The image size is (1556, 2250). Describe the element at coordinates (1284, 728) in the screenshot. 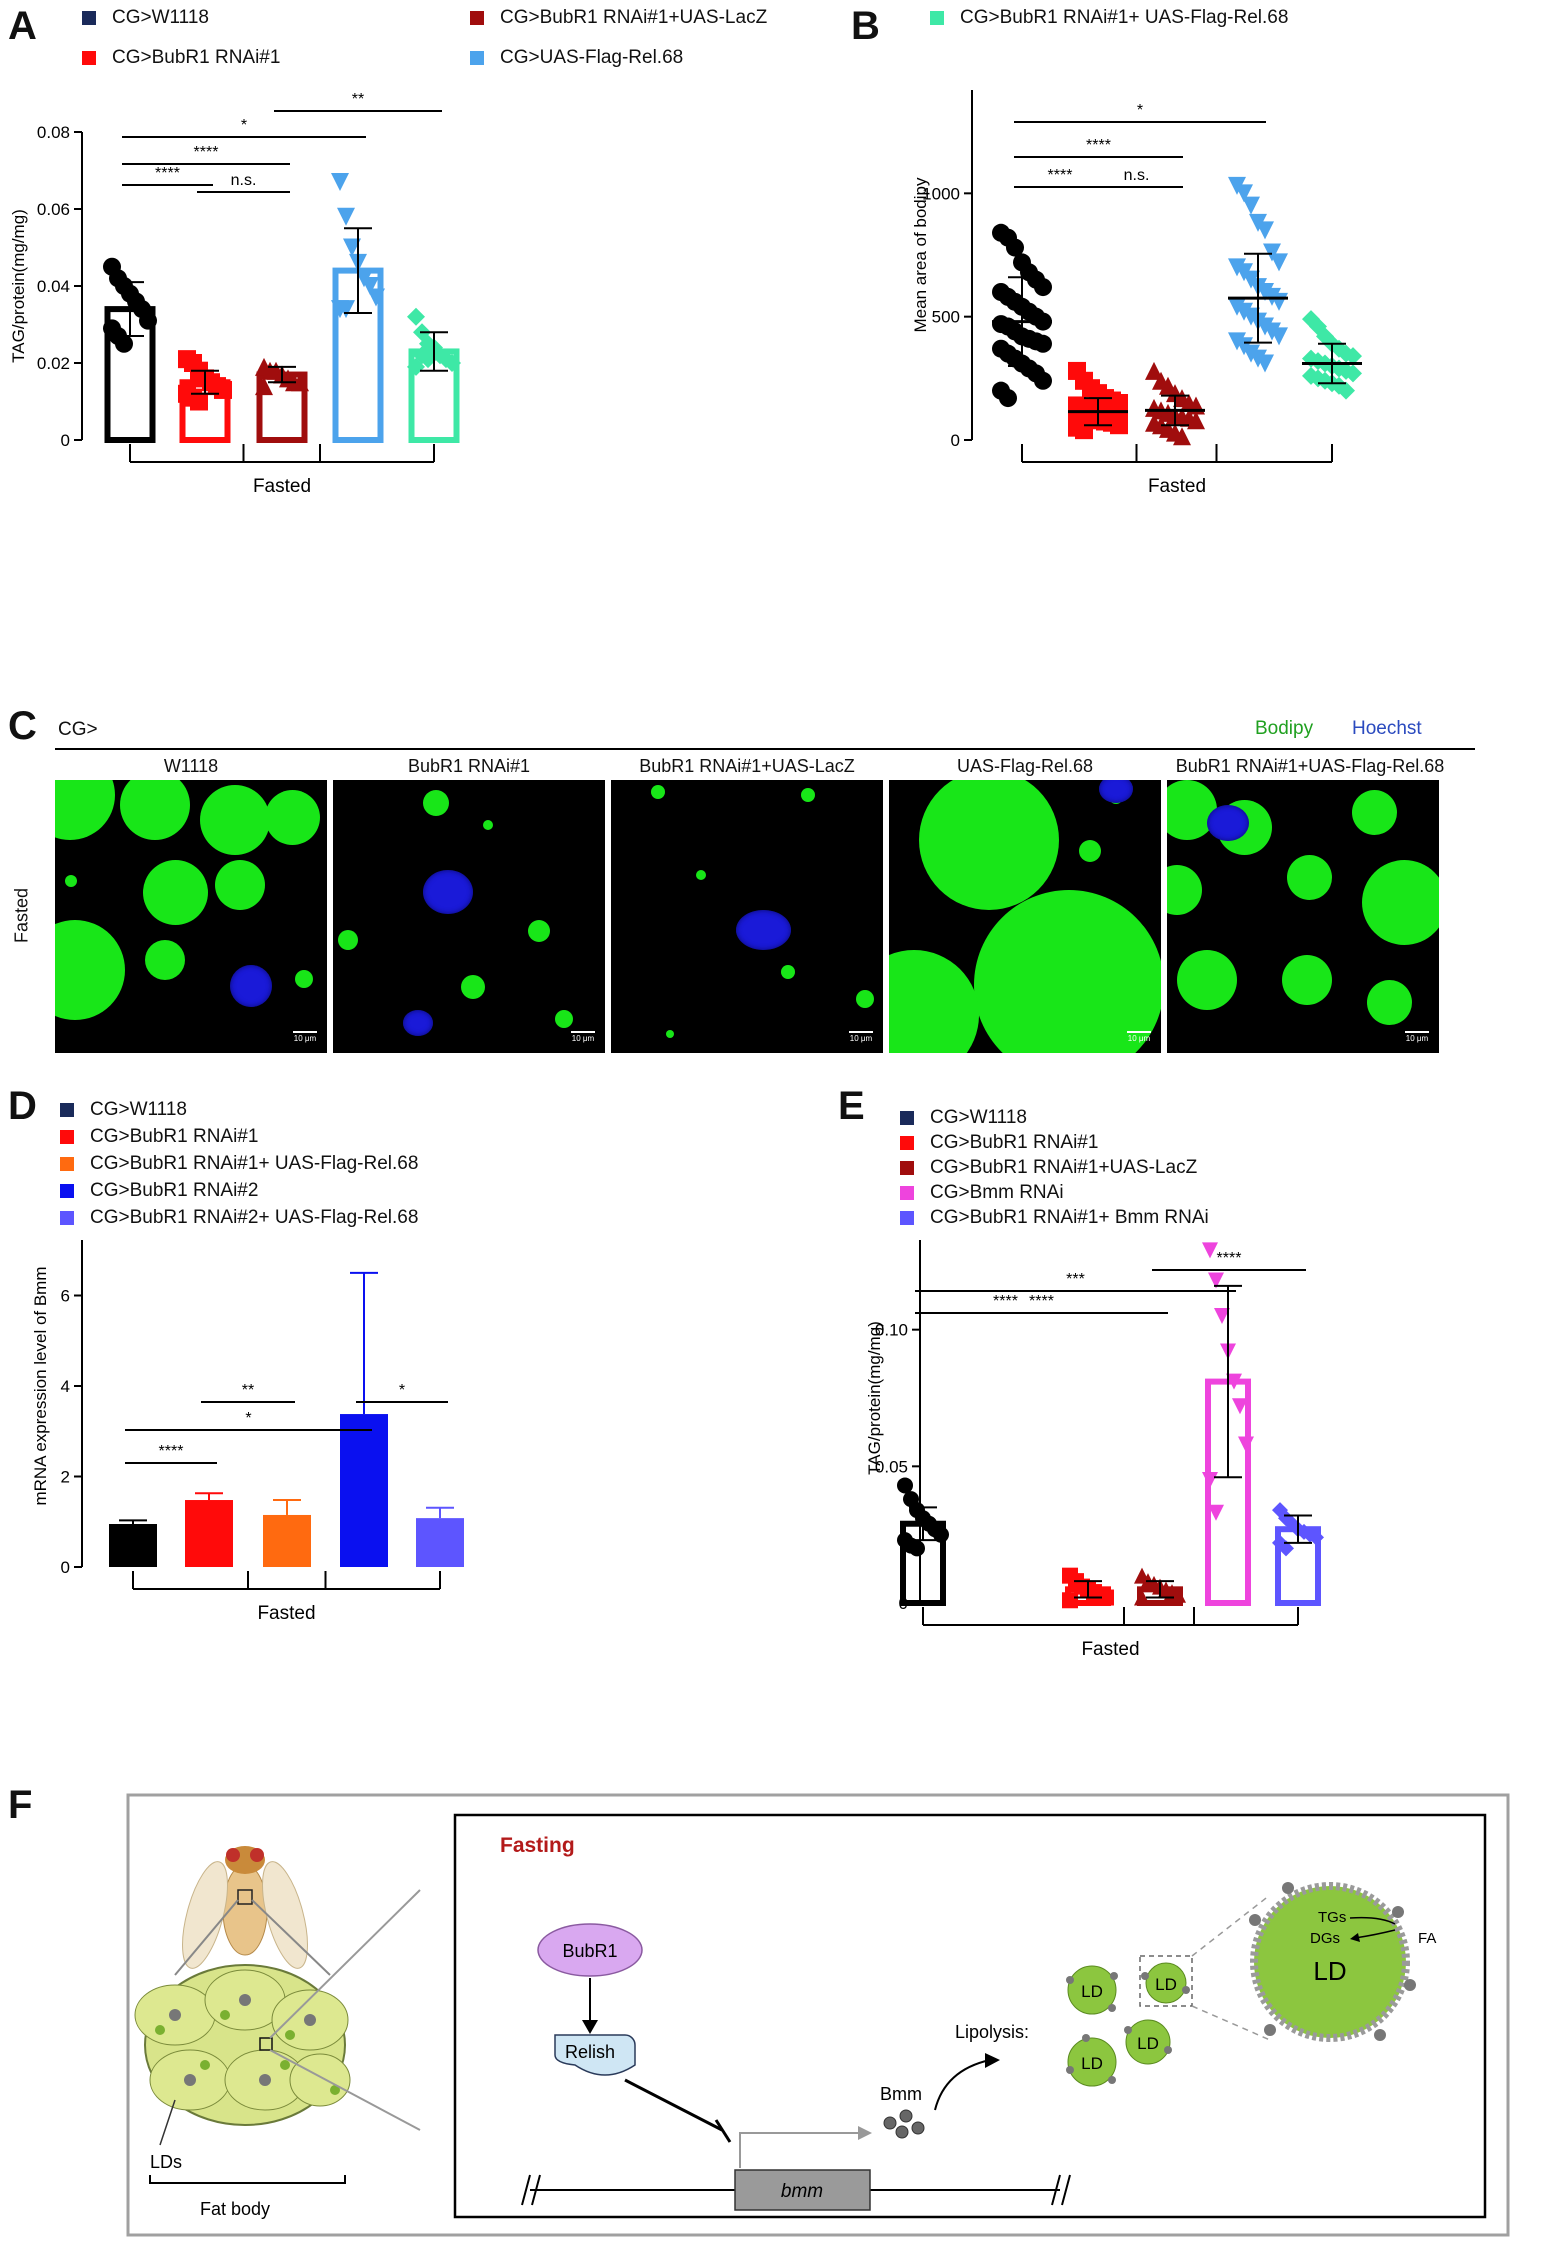

I see `stain-bodipy-label: Bodipy` at that location.